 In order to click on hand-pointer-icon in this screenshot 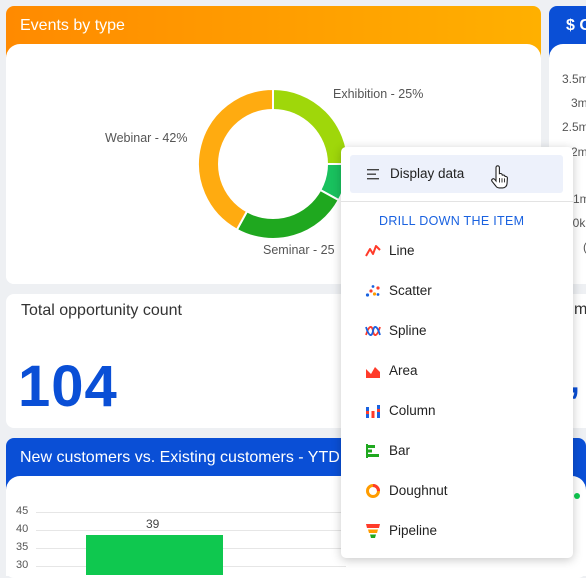, I will do `click(499, 177)`.